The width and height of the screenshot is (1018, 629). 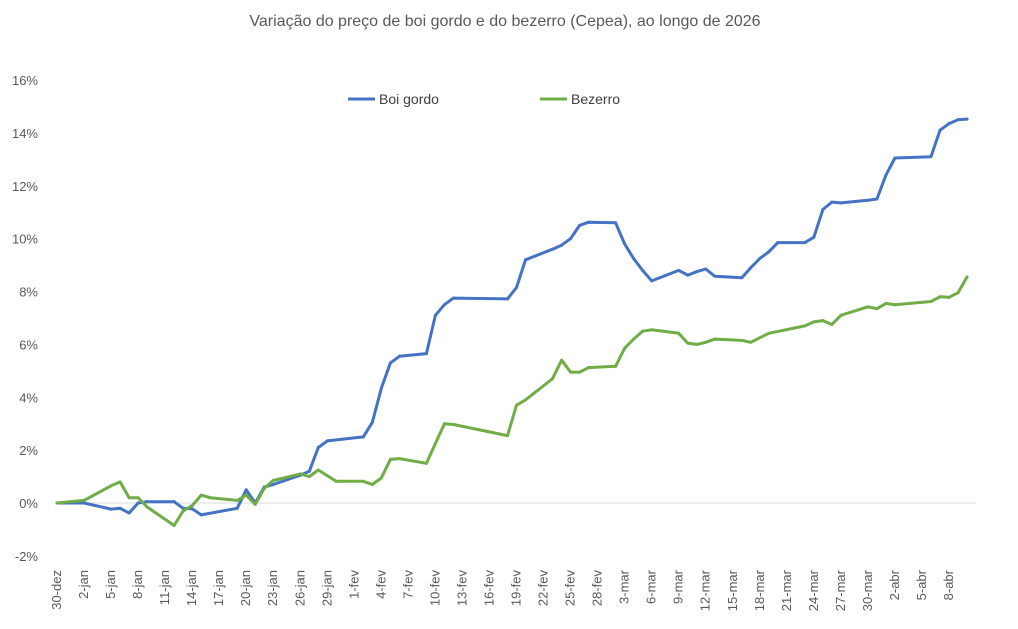 I want to click on x-tick-label: 9-mar, so click(x=678, y=586).